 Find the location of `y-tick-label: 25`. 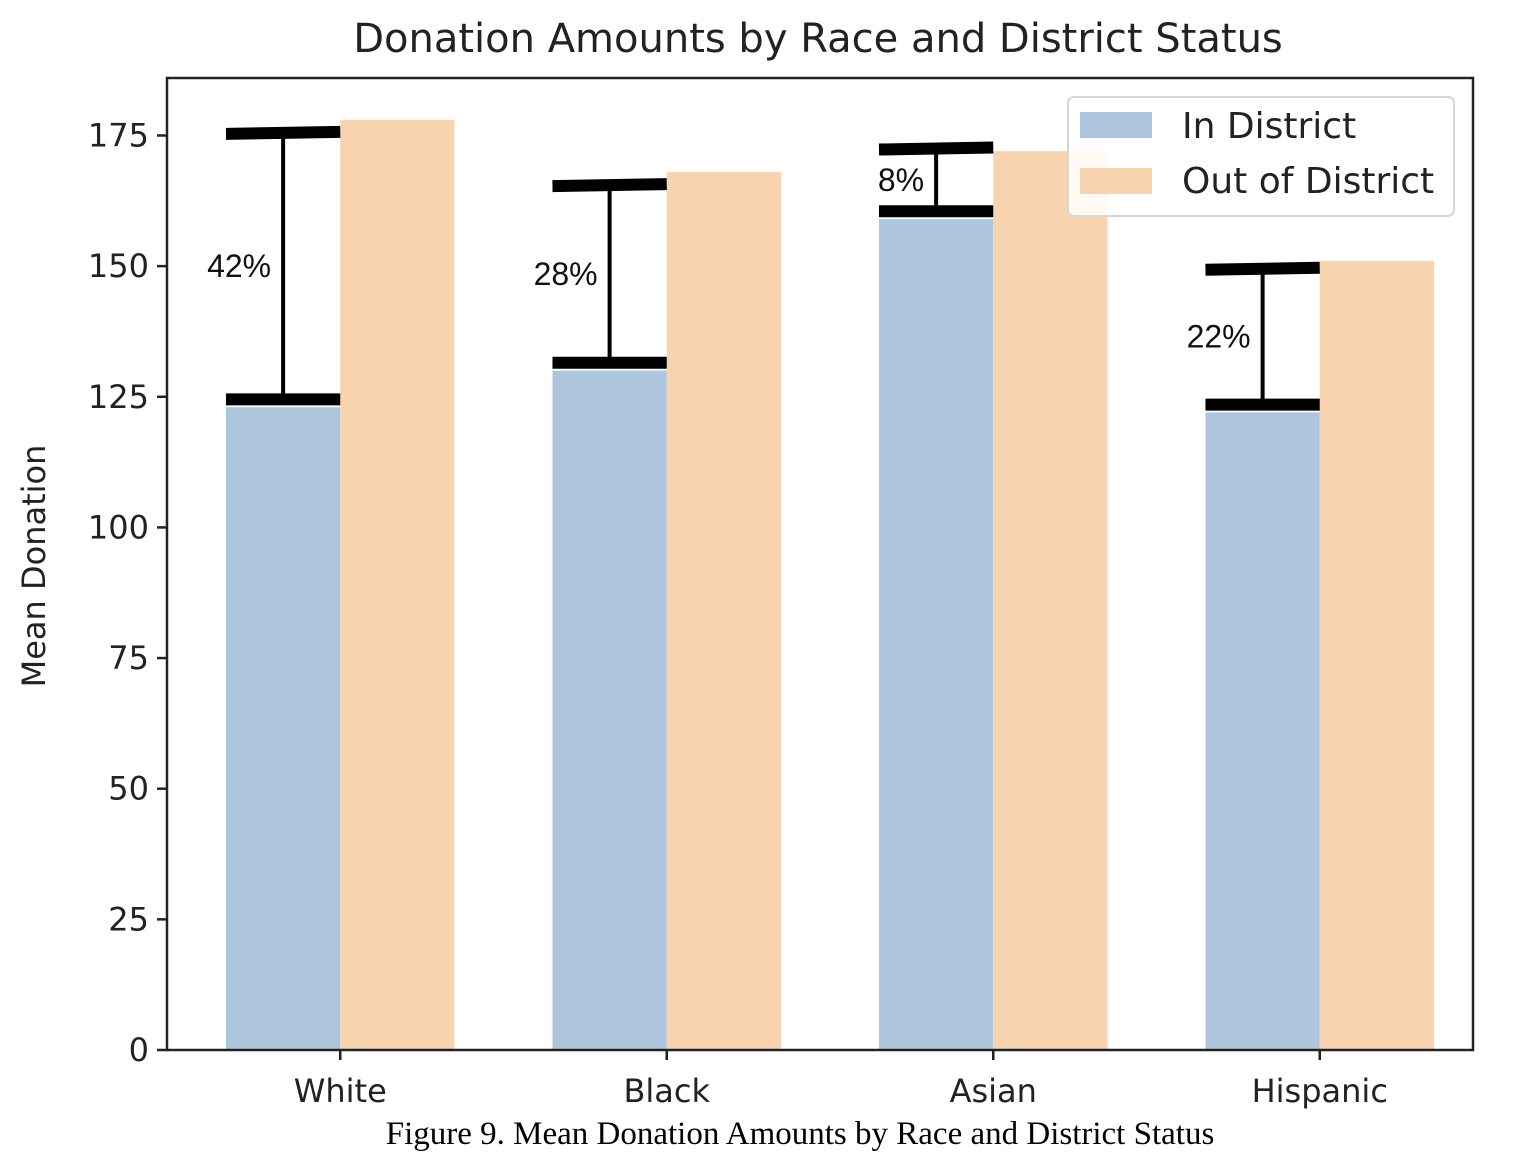

y-tick-label: 25 is located at coordinates (128, 919).